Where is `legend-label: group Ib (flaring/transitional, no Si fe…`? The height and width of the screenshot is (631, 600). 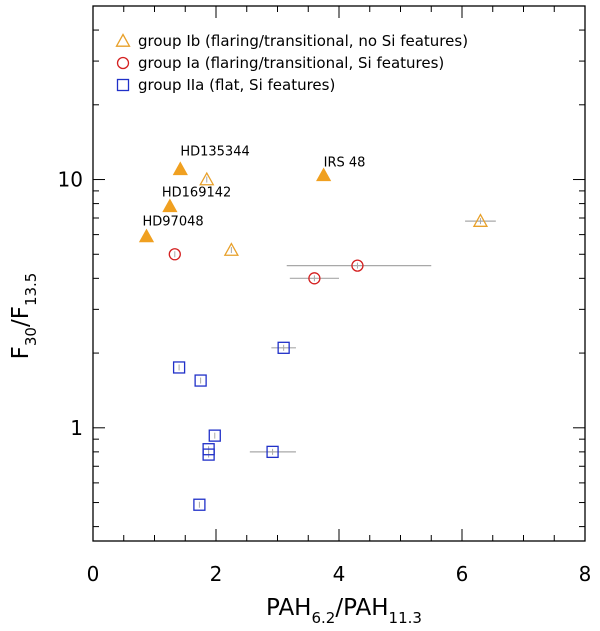
legend-label: group Ib (flaring/transitional, no Si fe… is located at coordinates (303, 41).